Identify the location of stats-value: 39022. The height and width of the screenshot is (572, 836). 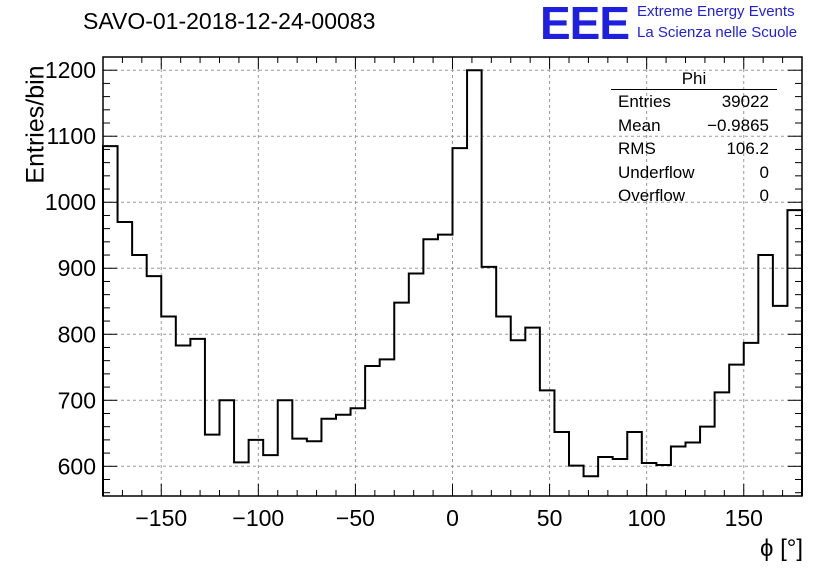
(745, 101).